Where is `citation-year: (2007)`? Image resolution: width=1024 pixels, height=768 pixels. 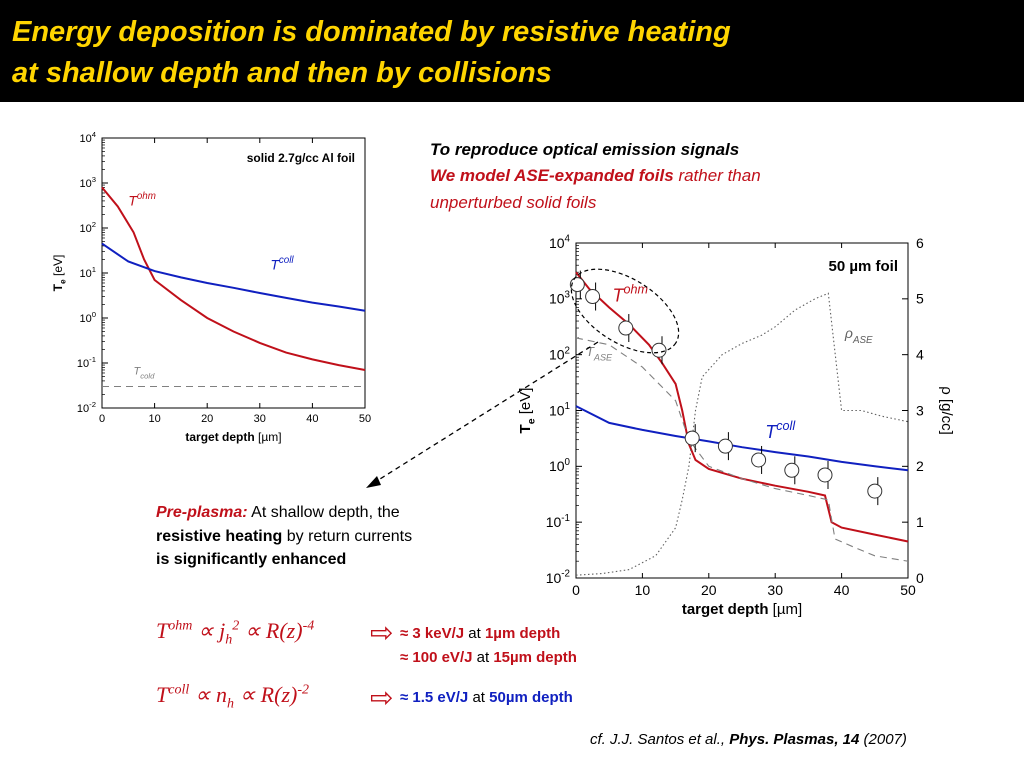
citation-year: (2007) is located at coordinates (883, 739).